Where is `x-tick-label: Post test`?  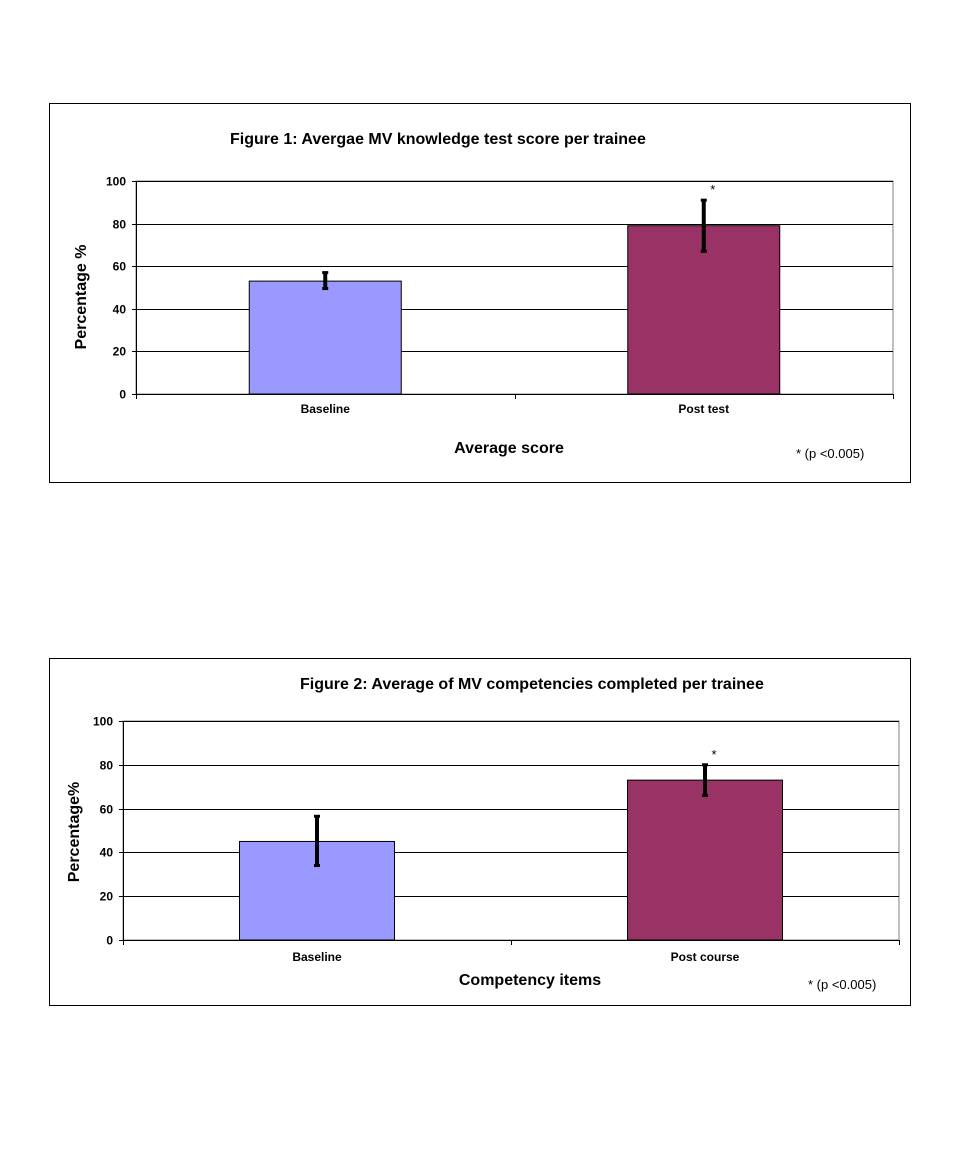
x-tick-label: Post test is located at coordinates (703, 409).